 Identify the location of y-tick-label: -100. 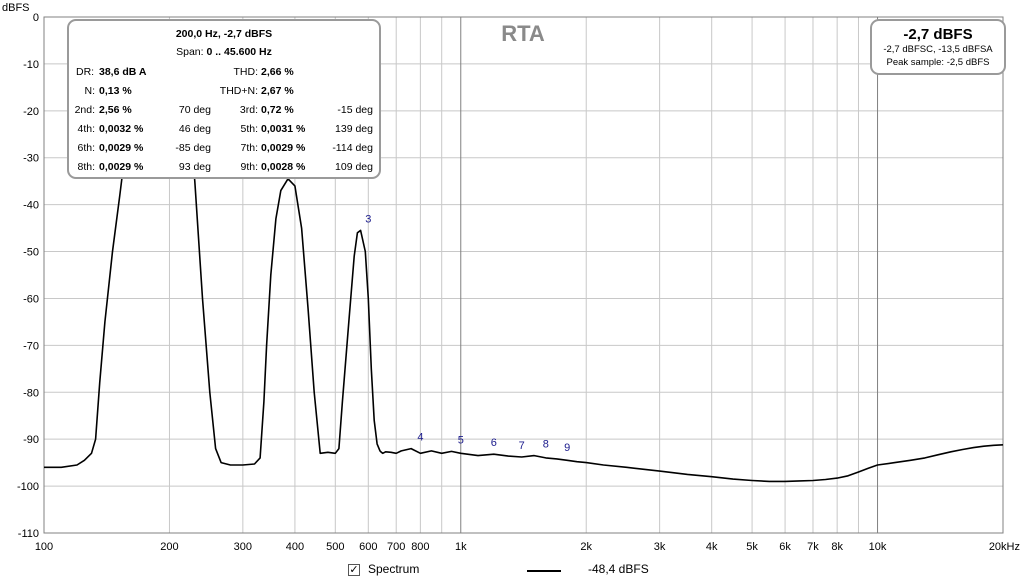
(28, 487).